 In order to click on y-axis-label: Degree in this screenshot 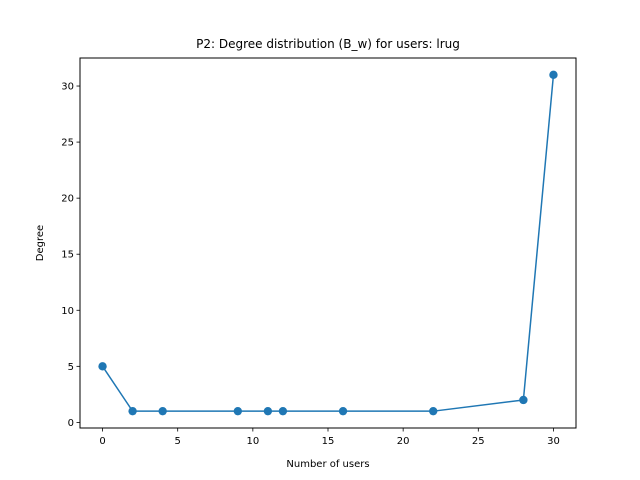, I will do `click(40, 243)`.